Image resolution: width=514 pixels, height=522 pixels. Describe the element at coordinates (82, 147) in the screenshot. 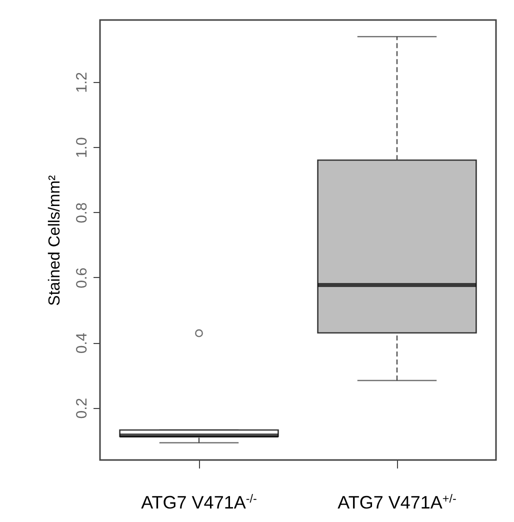

I see `y-tick-label: 1.0` at that location.